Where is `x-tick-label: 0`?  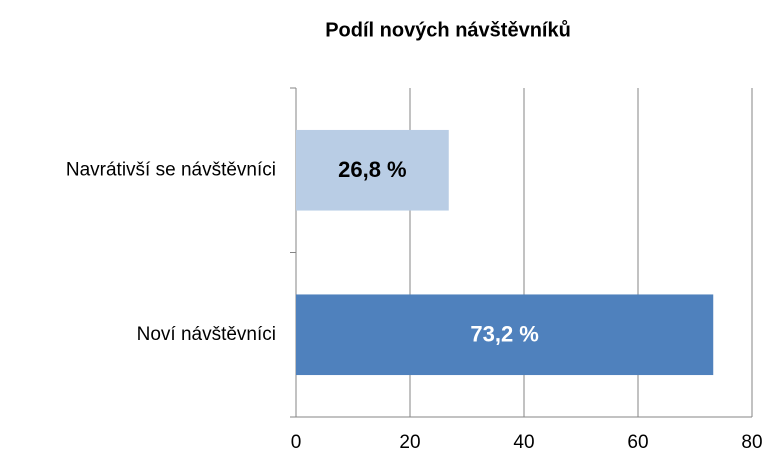 x-tick-label: 0 is located at coordinates (296, 442).